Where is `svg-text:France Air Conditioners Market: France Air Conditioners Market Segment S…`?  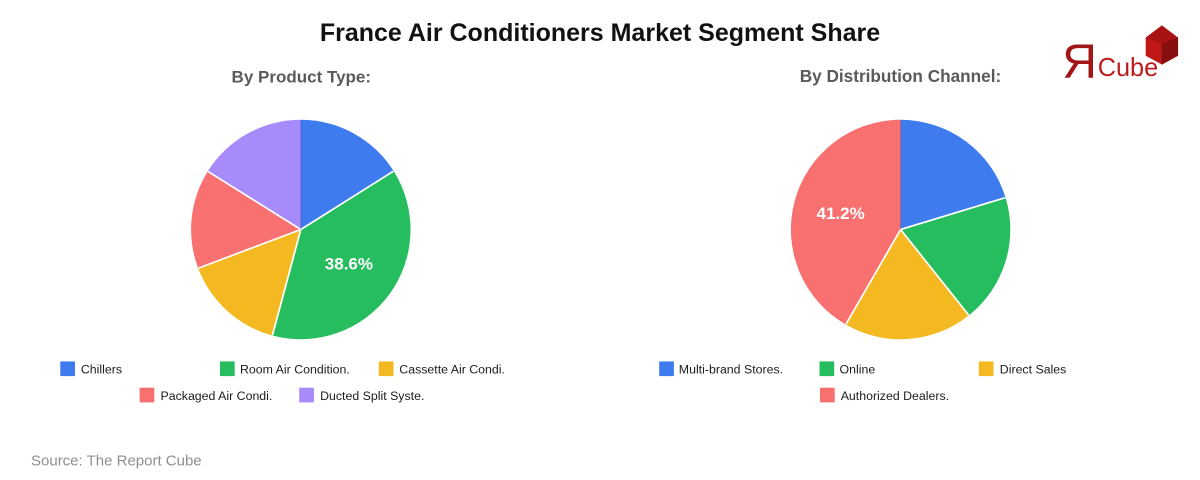 svg-text:France Air Conditioners Market: France Air Conditioners Market Segment S… is located at coordinates (600, 33).